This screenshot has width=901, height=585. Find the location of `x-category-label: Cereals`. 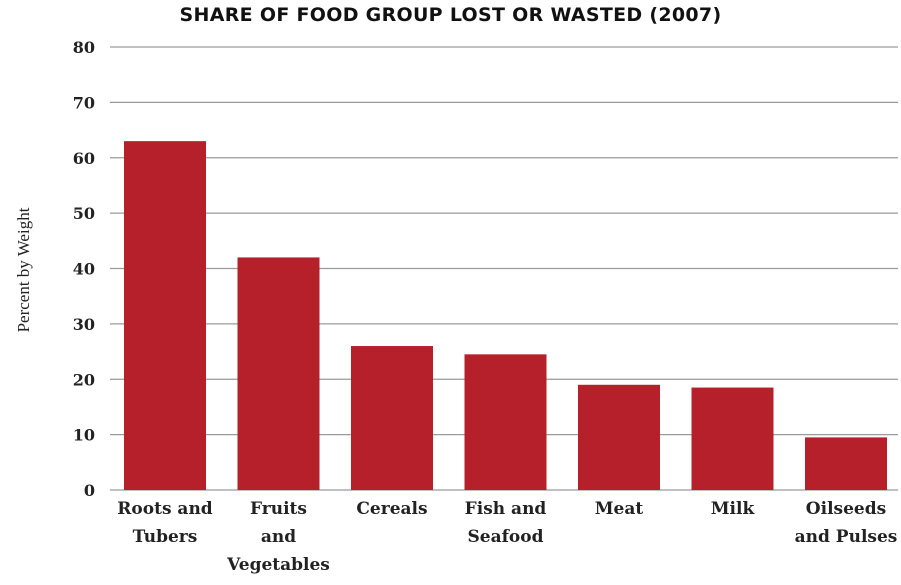

x-category-label: Cereals is located at coordinates (391, 509).